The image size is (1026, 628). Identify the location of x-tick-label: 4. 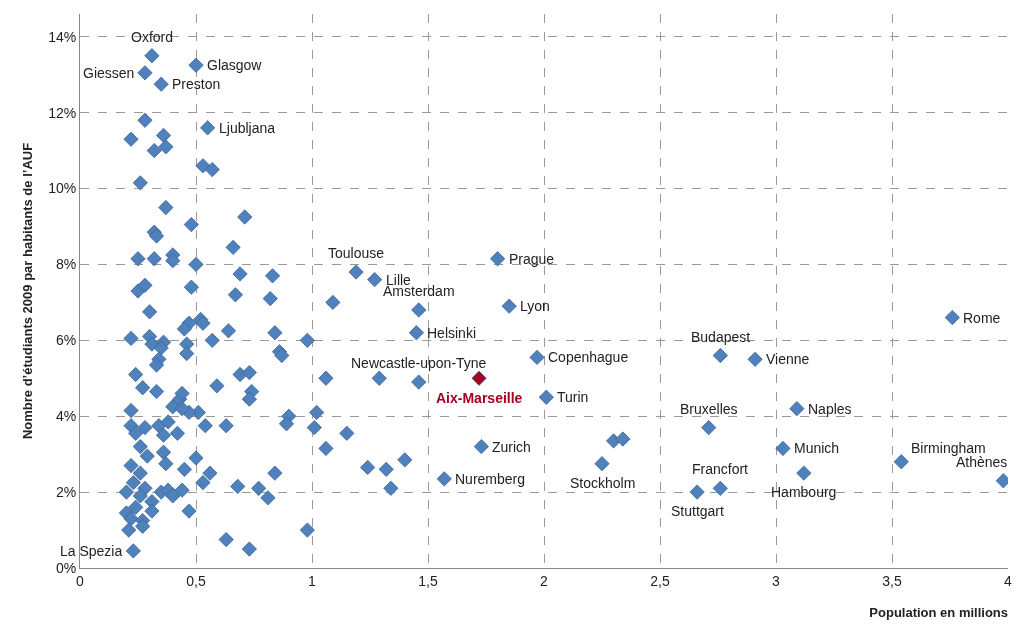
(1008, 580).